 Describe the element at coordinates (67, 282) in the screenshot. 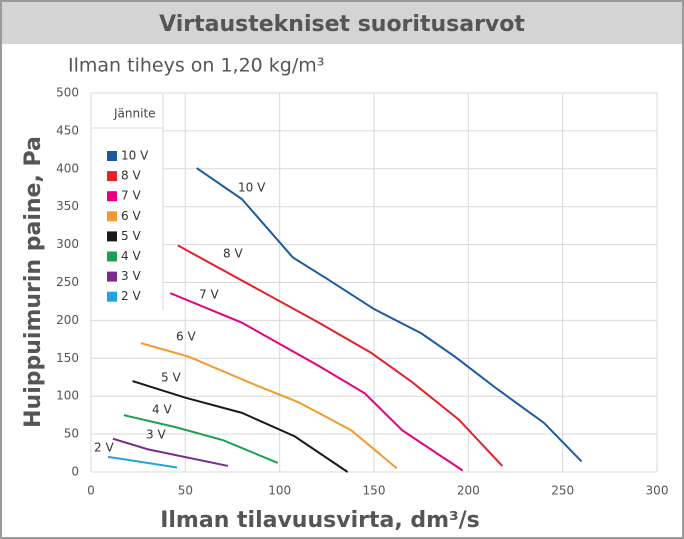

I see `y-tick-label: 250` at that location.